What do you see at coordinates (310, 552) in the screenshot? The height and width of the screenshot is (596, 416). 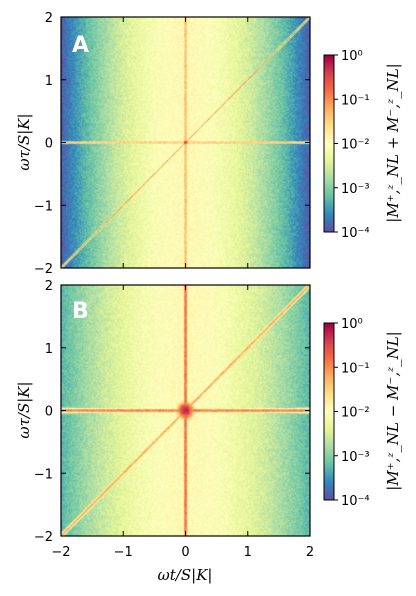 I see `b-x-tick-label: 2` at bounding box center [310, 552].